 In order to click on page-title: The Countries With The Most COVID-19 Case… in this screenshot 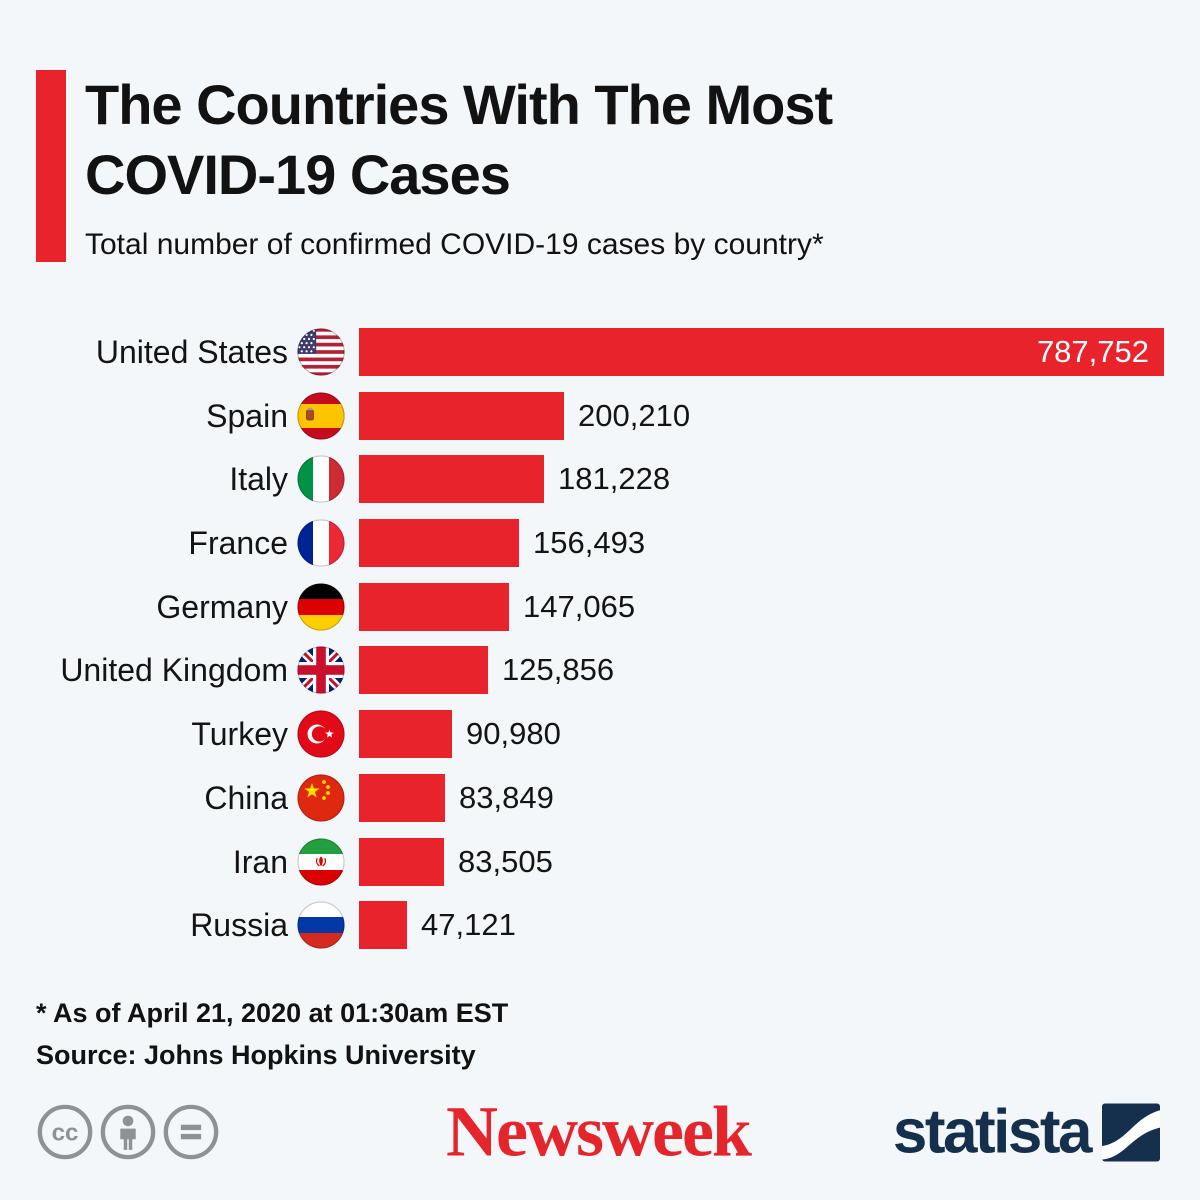, I will do `click(459, 140)`.